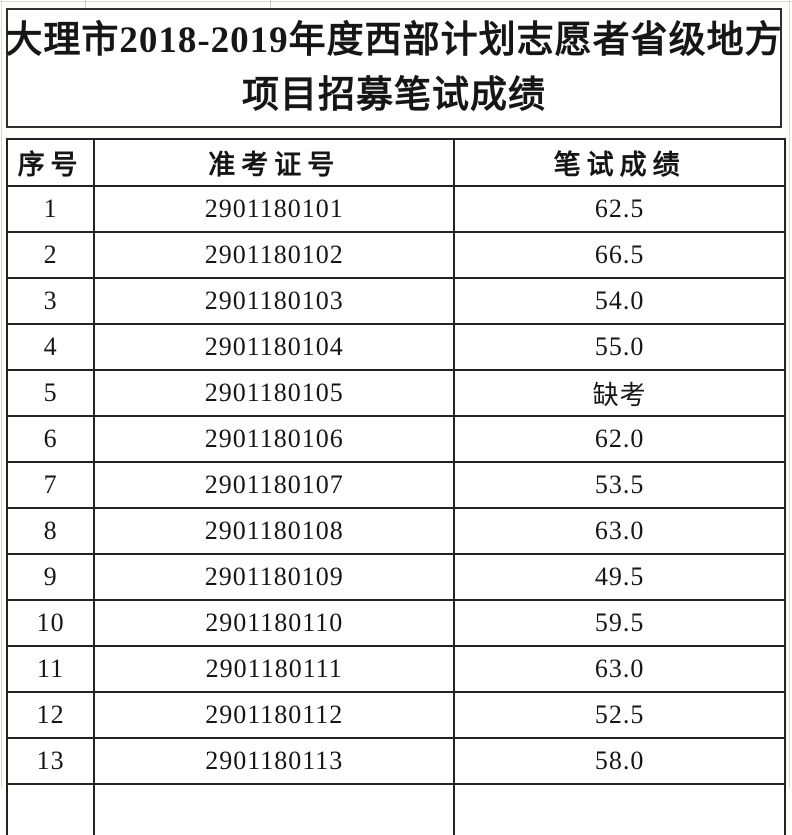 This screenshot has height=835, width=792. Describe the element at coordinates (274, 439) in the screenshot. I see `cell-ticket-number: 2901180106` at that location.